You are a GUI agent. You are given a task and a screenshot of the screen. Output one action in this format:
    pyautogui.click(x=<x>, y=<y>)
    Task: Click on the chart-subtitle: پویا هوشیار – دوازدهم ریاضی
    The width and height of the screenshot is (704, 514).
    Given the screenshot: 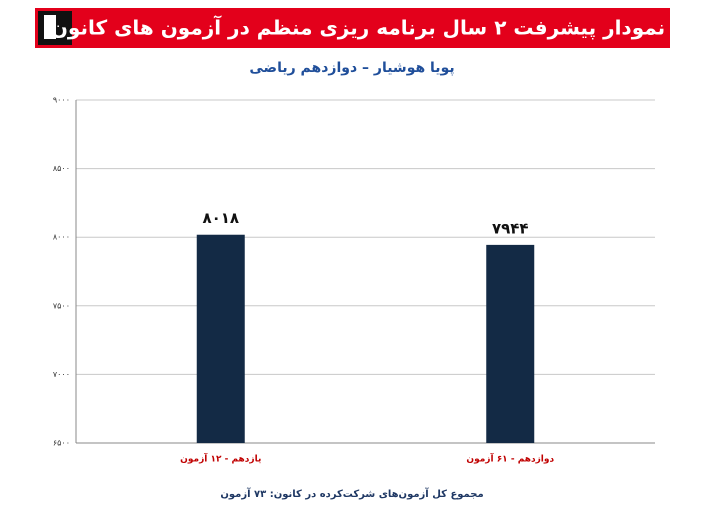 What is the action you would take?
    pyautogui.click(x=351, y=68)
    